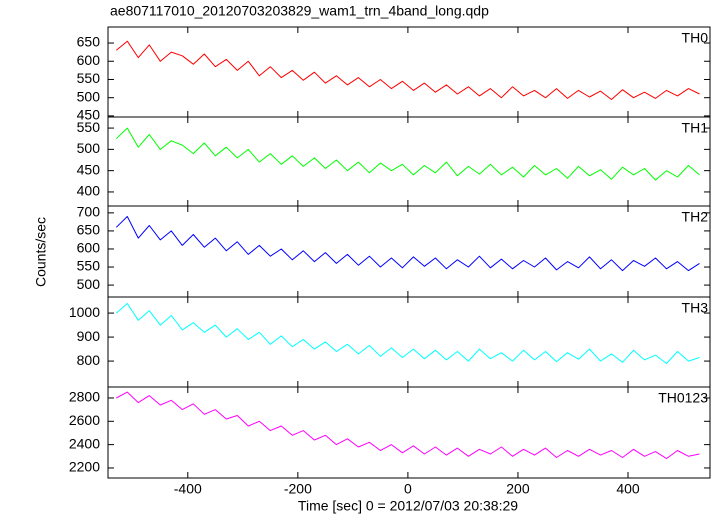 This screenshot has width=717, height=521. What do you see at coordinates (89, 336) in the screenshot?
I see `y-tick-label: 900` at bounding box center [89, 336].